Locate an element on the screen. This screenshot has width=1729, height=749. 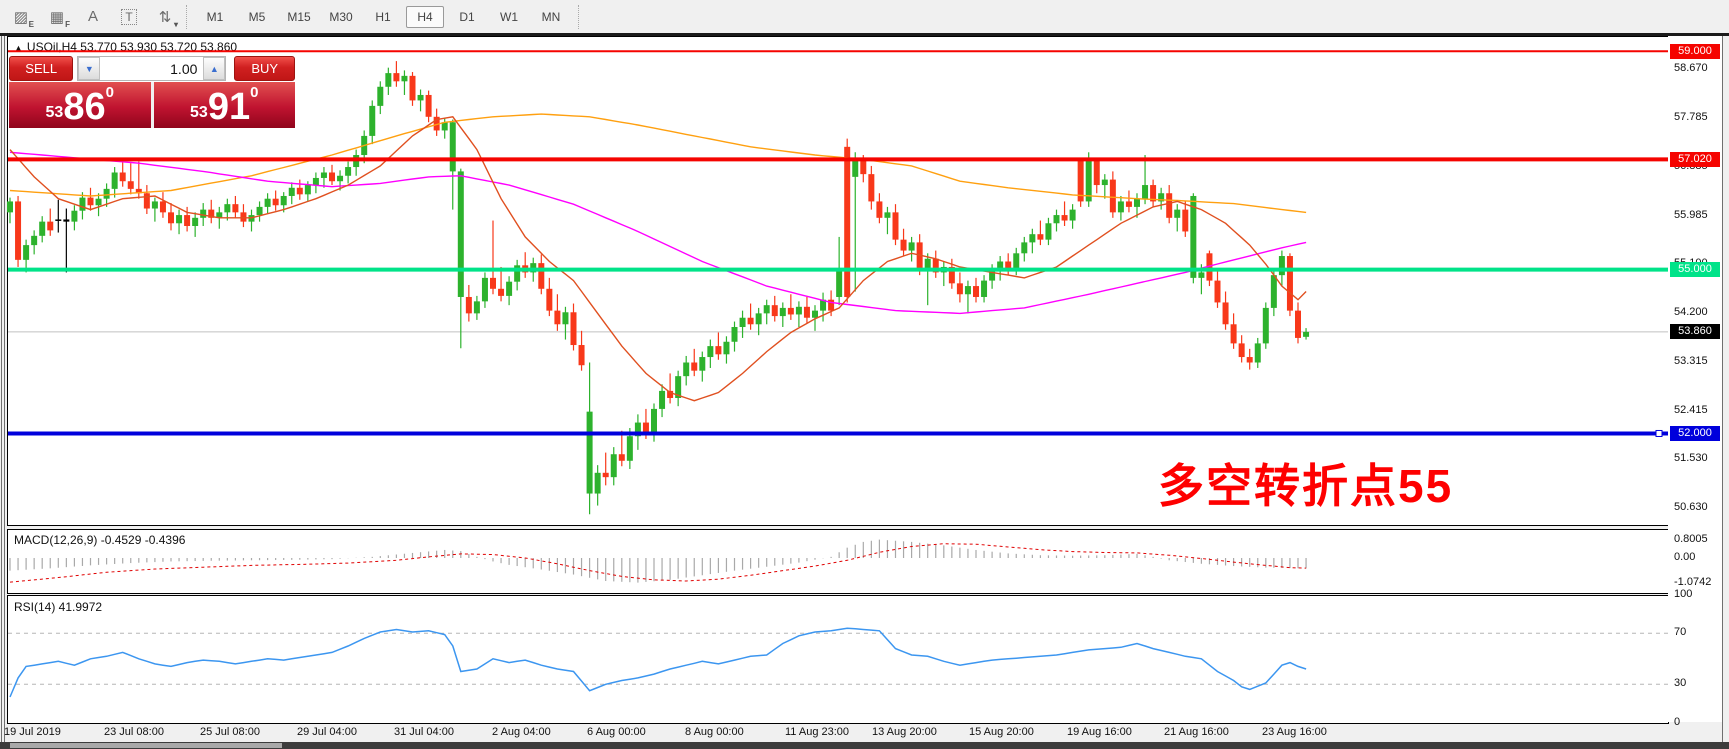
macd-indicator-label: MACD(12,26,9) -0.4529 -0.4396 is located at coordinates (100, 540).